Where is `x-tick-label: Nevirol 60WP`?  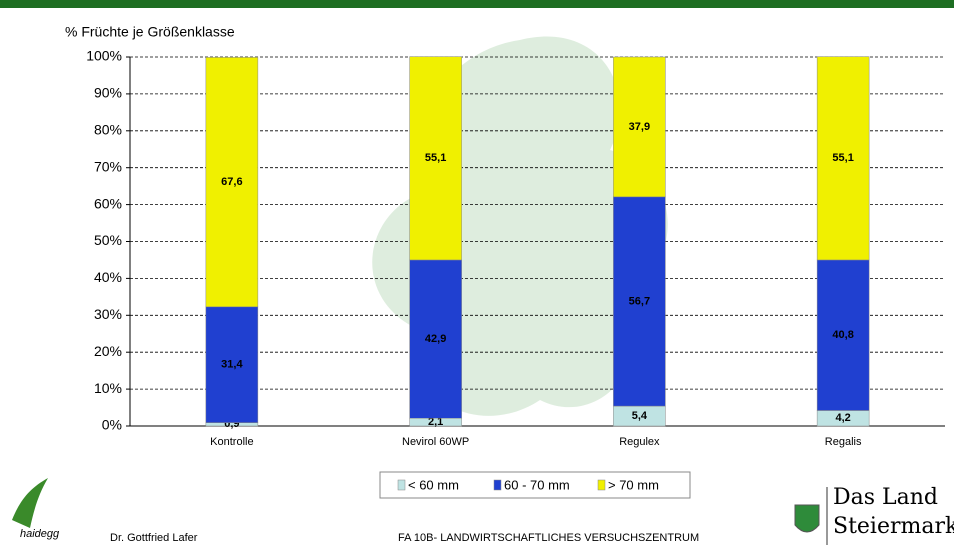 x-tick-label: Nevirol 60WP is located at coordinates (435, 442).